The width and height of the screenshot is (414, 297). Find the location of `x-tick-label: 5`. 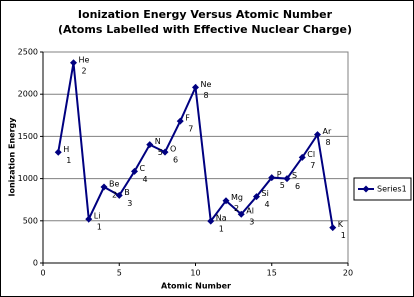

x-tick-label: 5 is located at coordinates (119, 273).